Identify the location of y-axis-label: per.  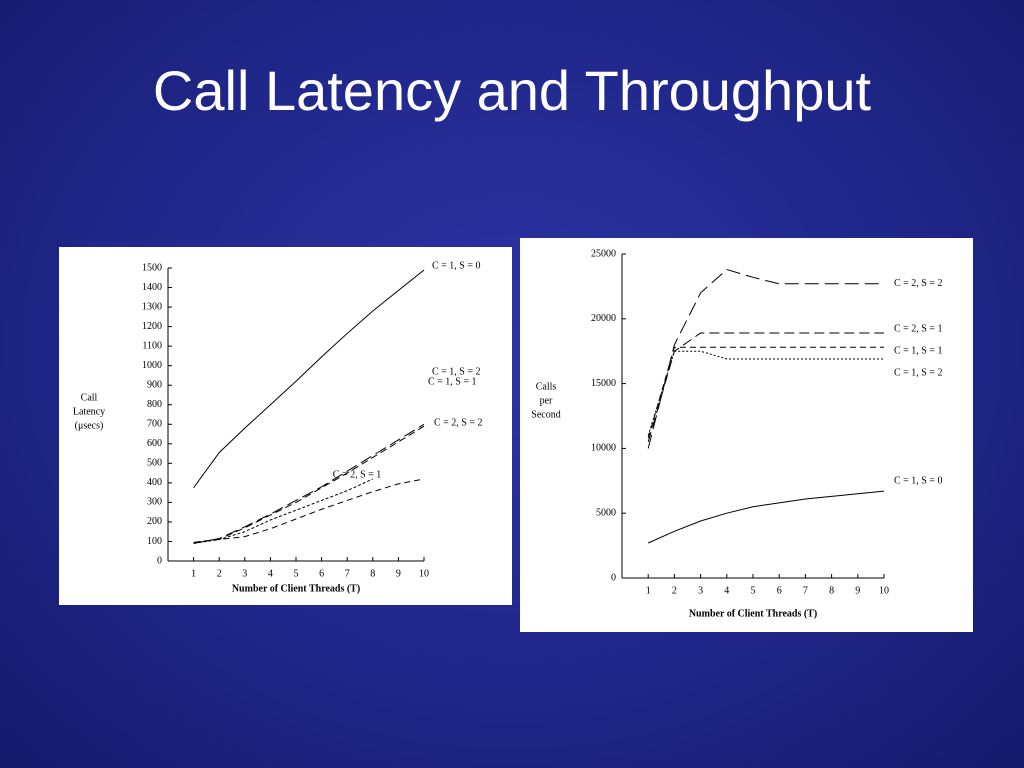
(546, 400).